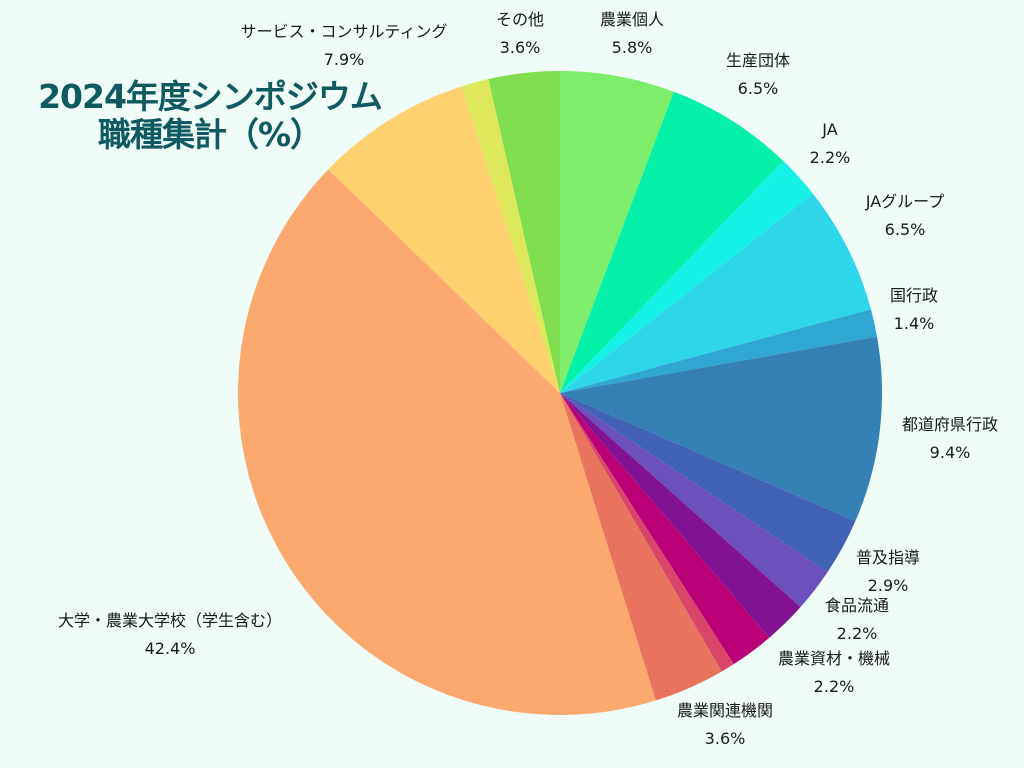 This screenshot has height=768, width=1024. I want to click on slice-label: 都道府県行政, so click(950, 424).